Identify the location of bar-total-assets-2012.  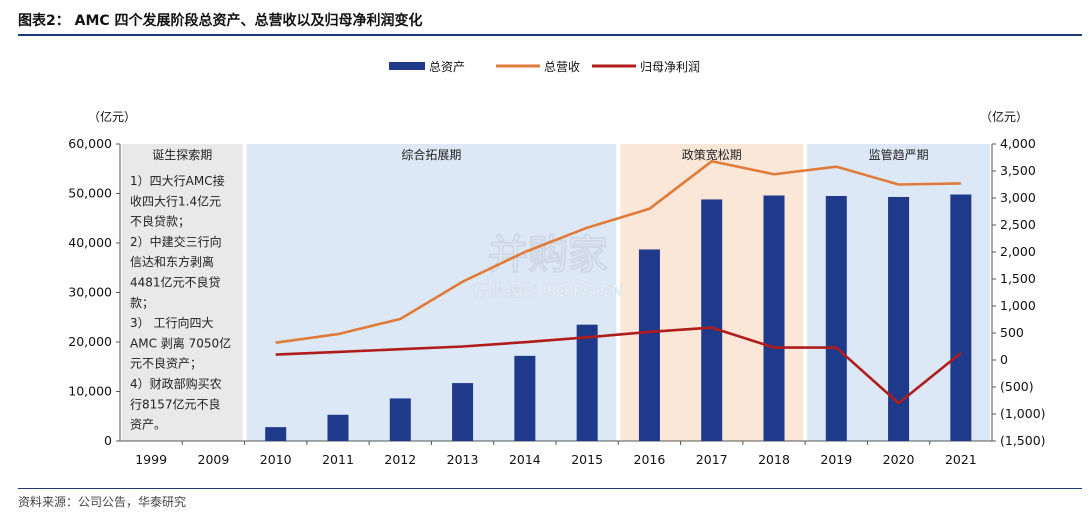
(400, 419).